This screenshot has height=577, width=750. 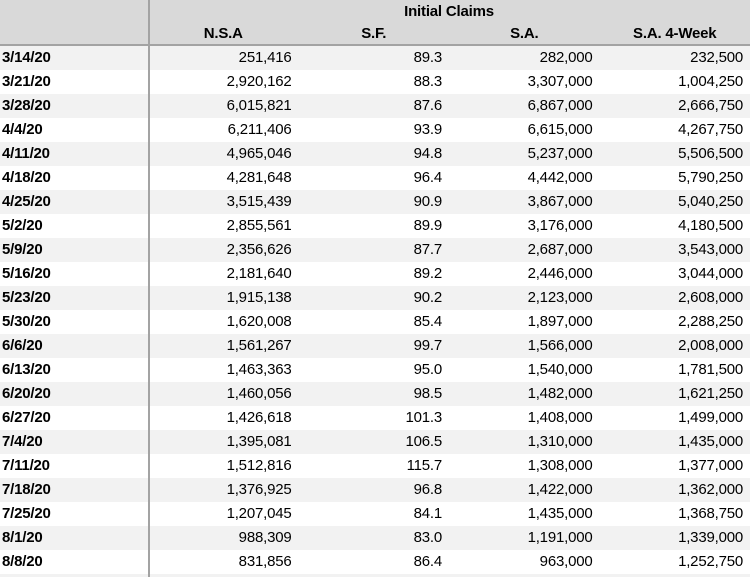 What do you see at coordinates (26, 465) in the screenshot?
I see `date-cell: 7/11/20` at bounding box center [26, 465].